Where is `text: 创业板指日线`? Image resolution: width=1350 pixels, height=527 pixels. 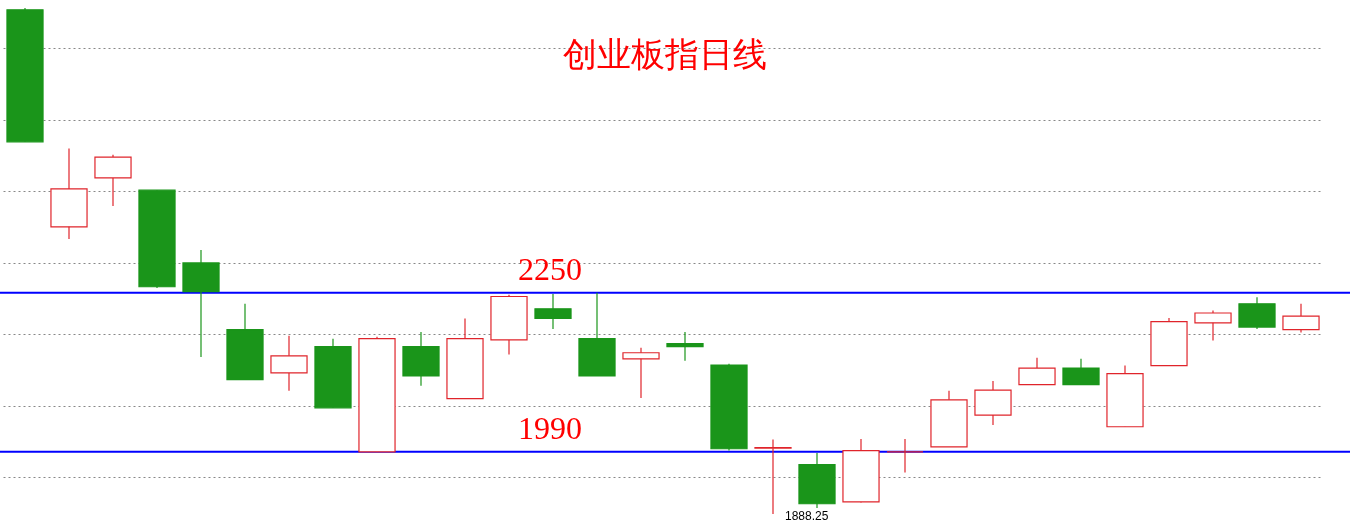
text: 创业板指日线 is located at coordinates (665, 54).